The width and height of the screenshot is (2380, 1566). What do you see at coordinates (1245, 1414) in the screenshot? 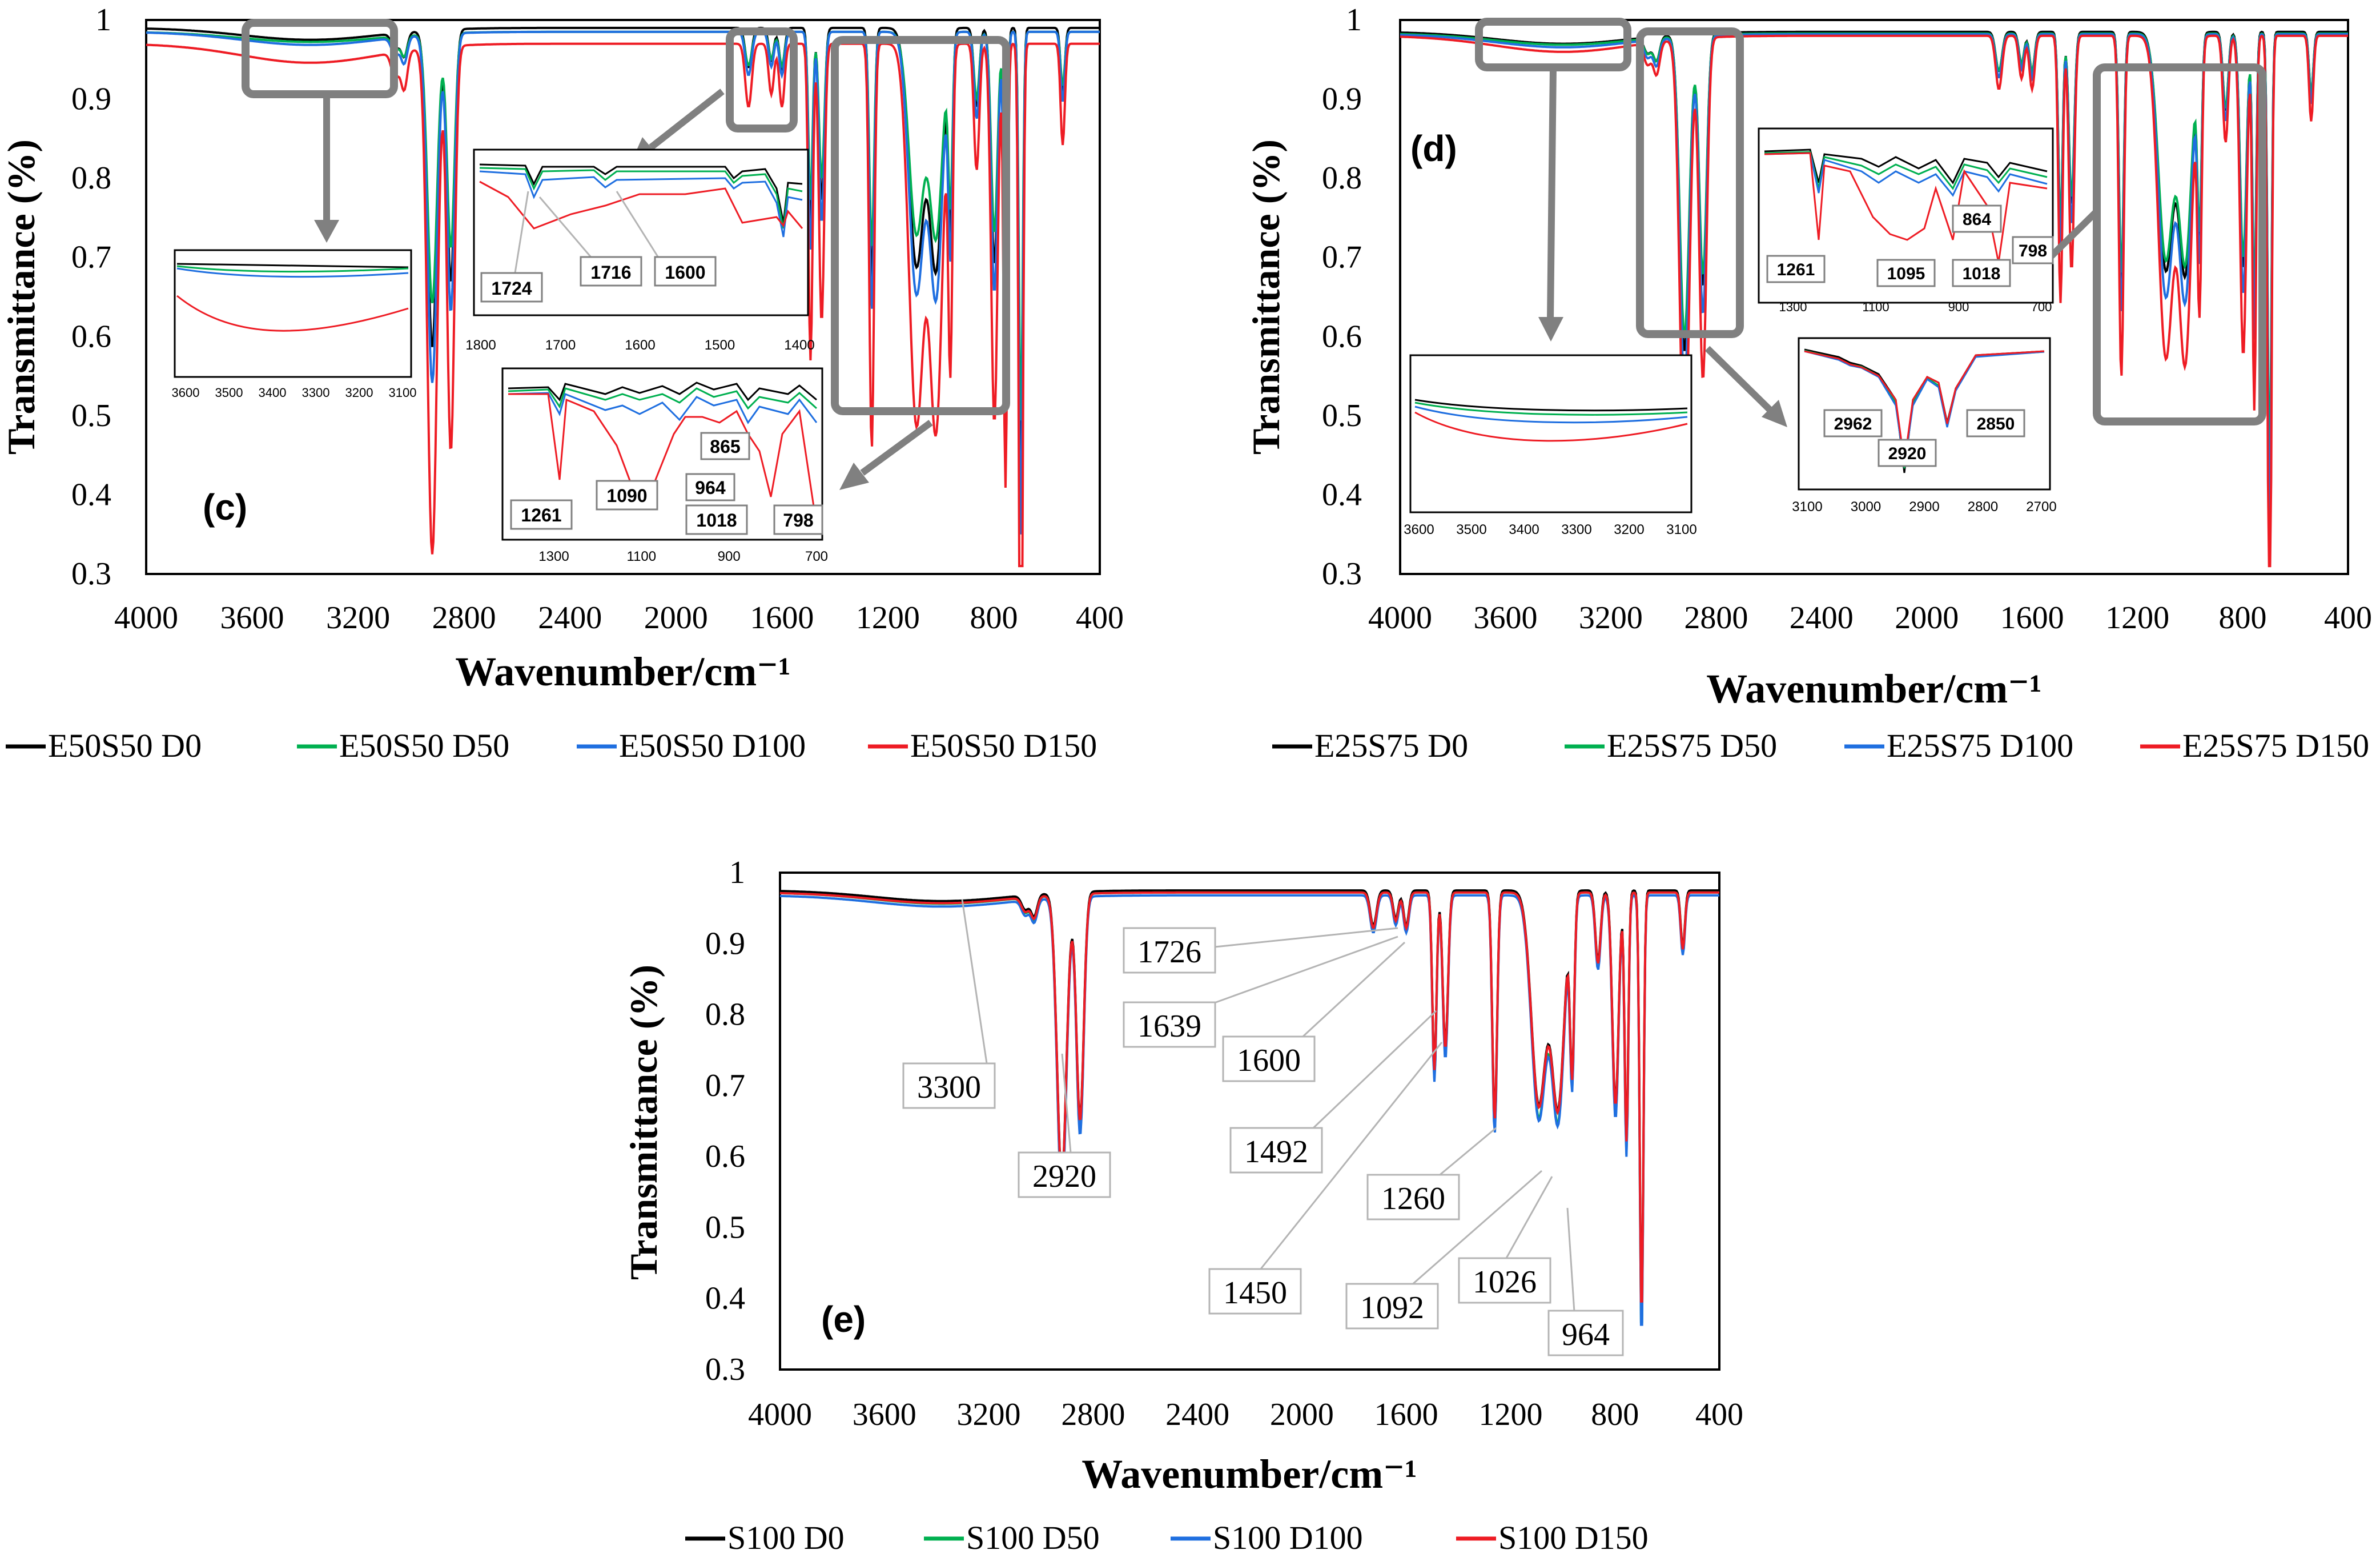
I see `panel-e-x-ticks: 4000 3600 3200 2800 2400 2000 1600 1200 800 400` at bounding box center [1245, 1414].